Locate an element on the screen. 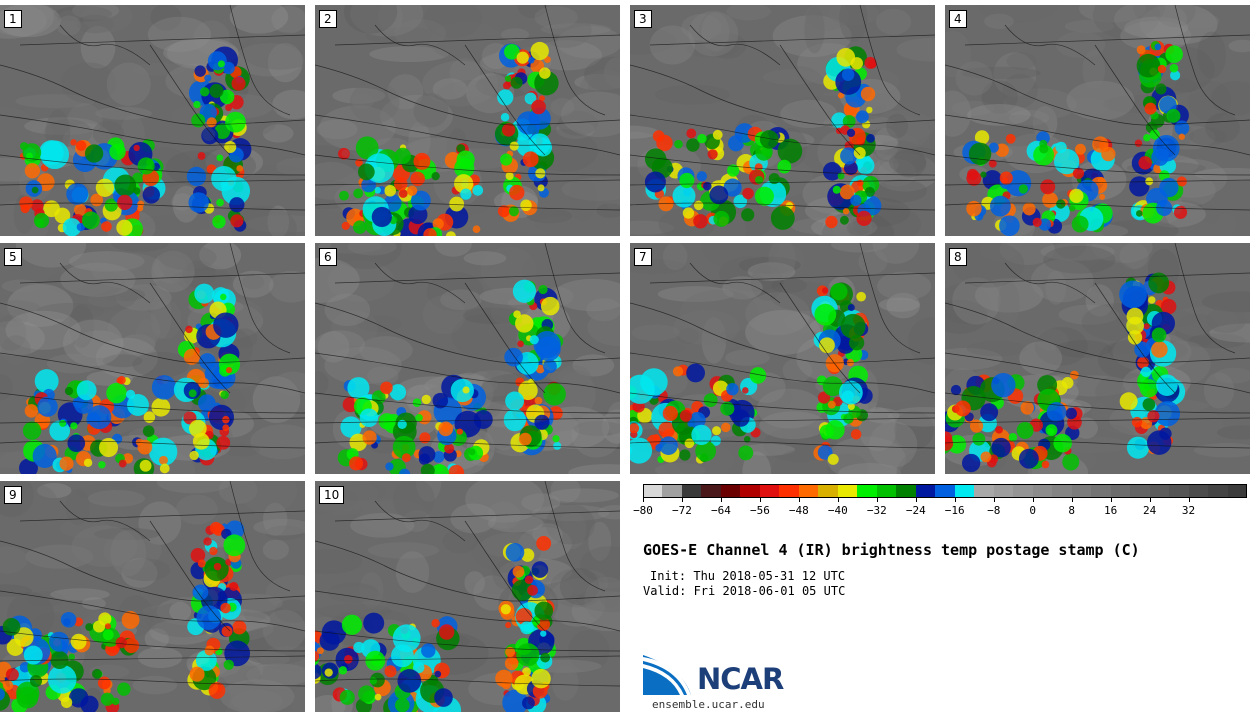 This screenshot has height=712, width=1260. map-panel-7: 7 is located at coordinates (782, 358).